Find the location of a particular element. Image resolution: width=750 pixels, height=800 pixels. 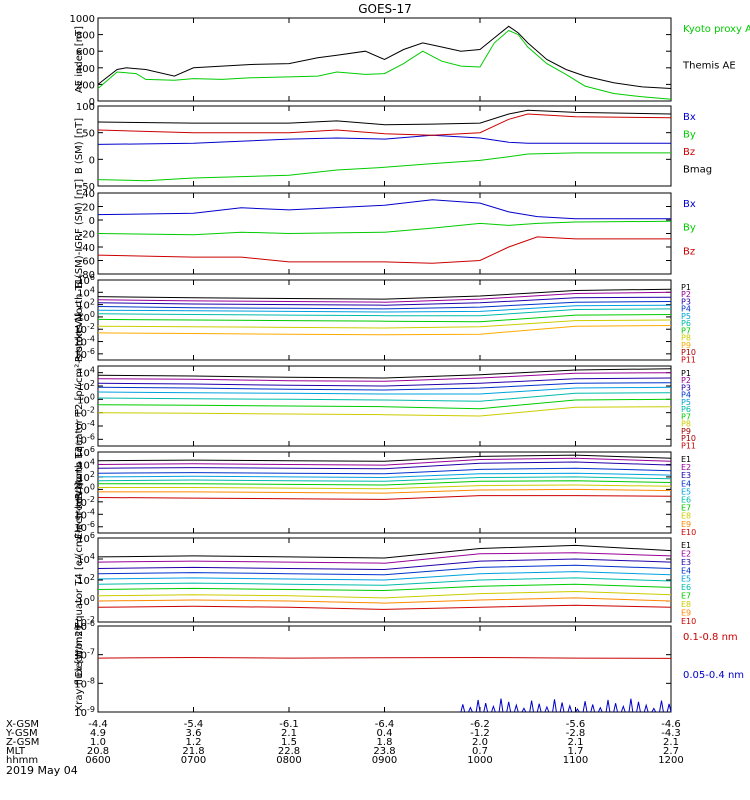

series-line-p5 is located at coordinates (384, 390).